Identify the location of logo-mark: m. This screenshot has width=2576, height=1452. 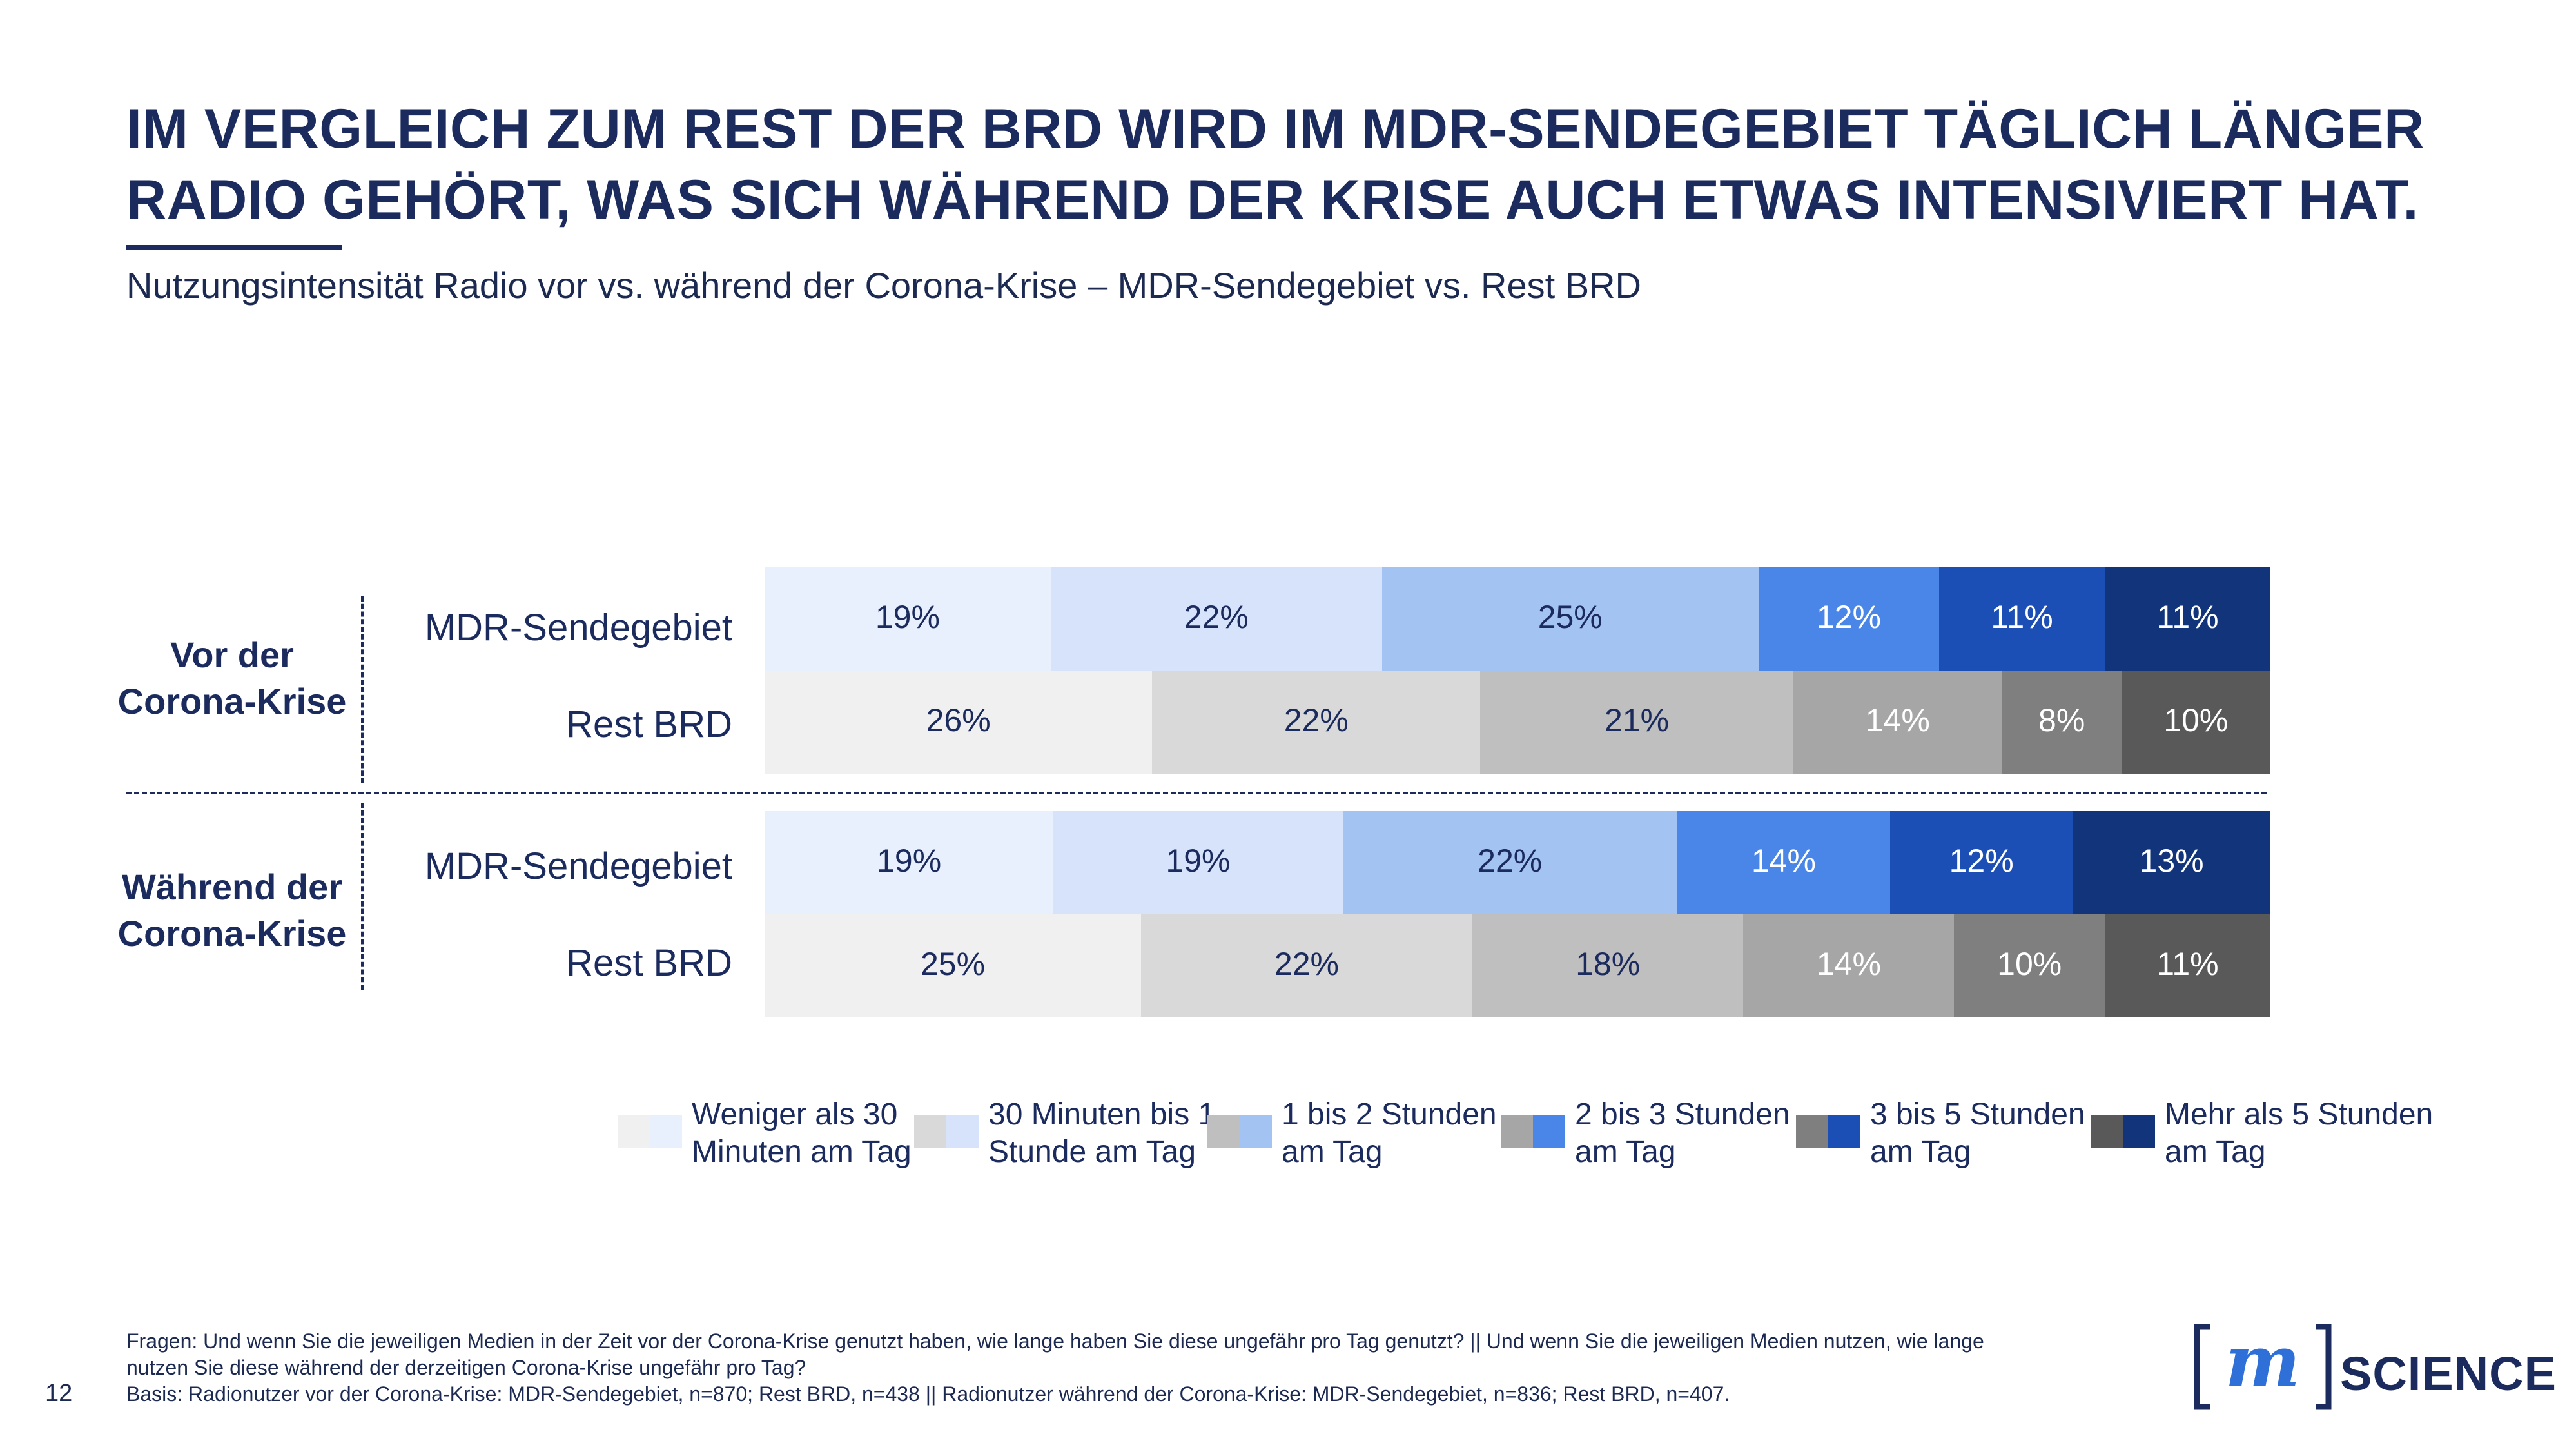
(2262, 1362).